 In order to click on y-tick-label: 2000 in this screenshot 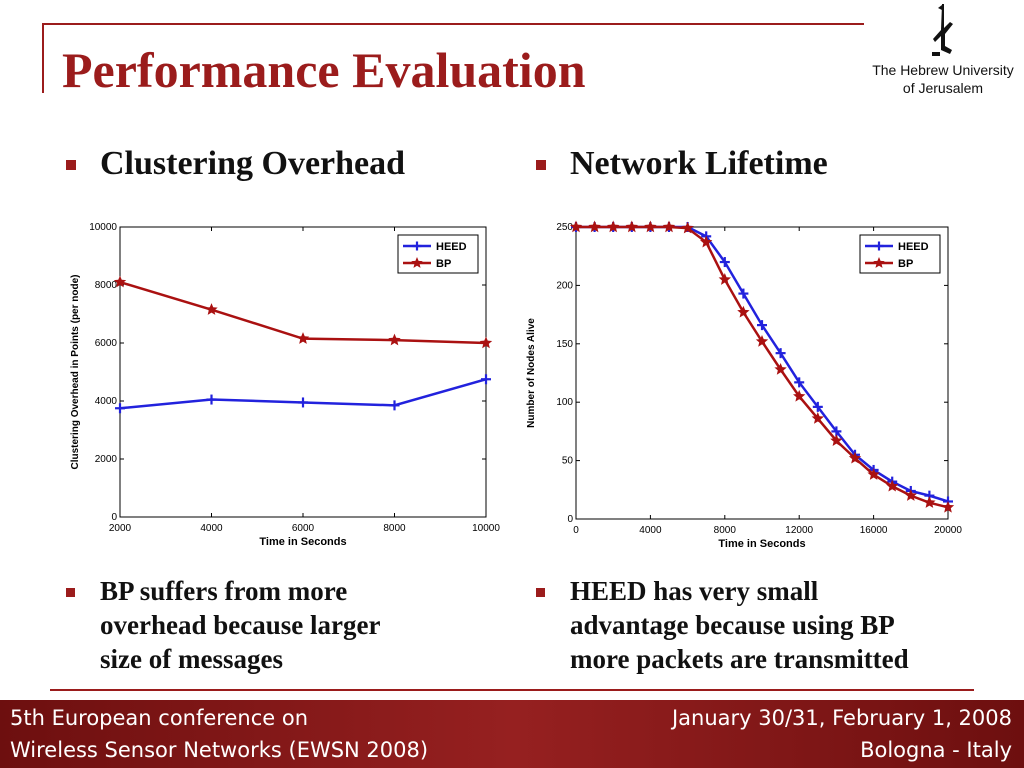, I will do `click(106, 459)`.